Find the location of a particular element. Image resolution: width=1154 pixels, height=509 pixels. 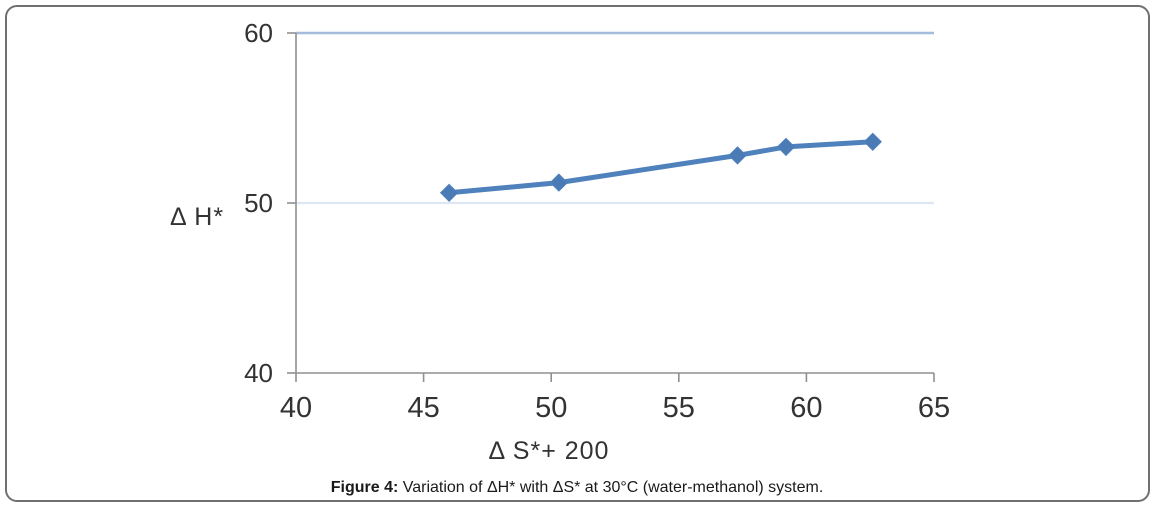

x-tick-label-60: 60 is located at coordinates (806, 408).